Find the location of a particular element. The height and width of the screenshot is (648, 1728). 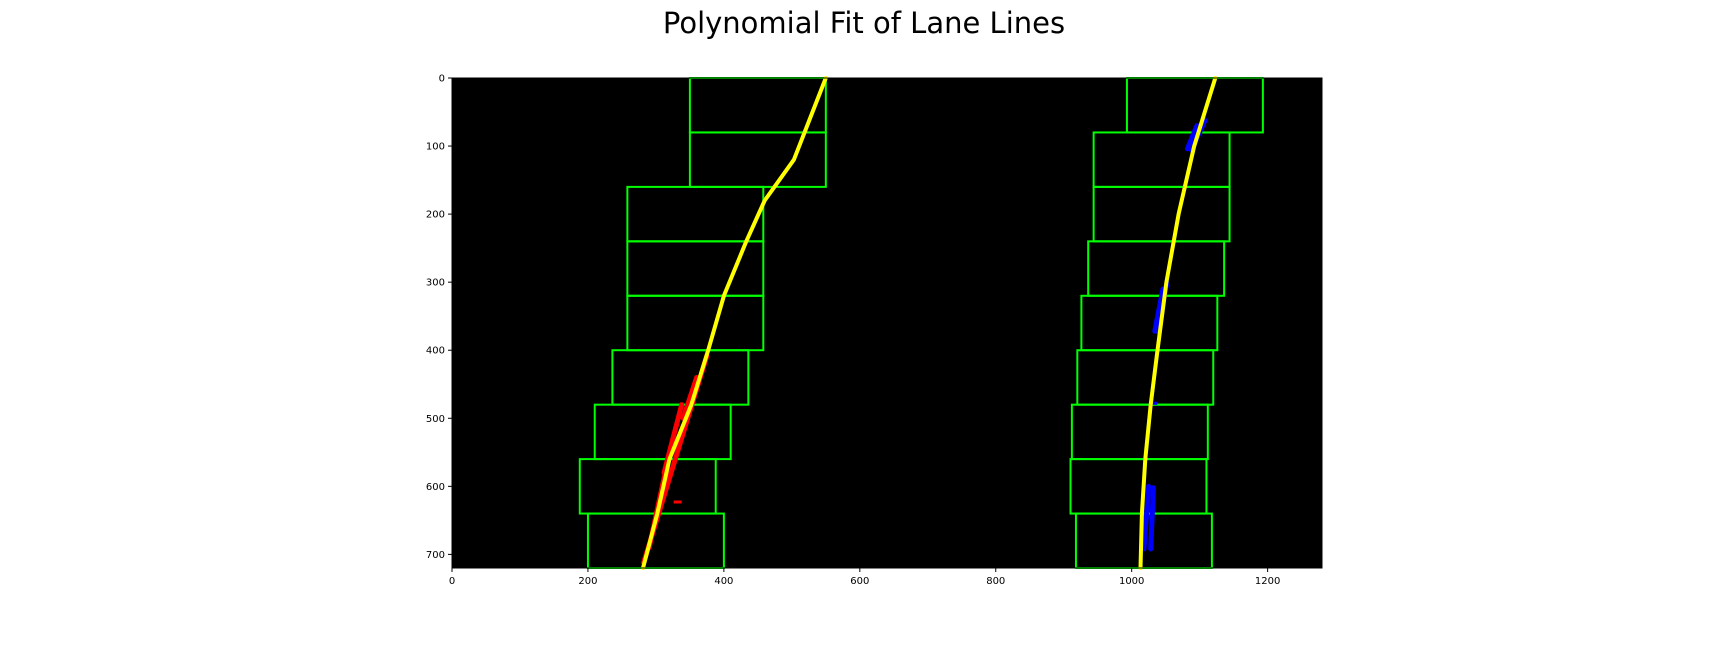

y-tick-label: 300 is located at coordinates (435, 283).